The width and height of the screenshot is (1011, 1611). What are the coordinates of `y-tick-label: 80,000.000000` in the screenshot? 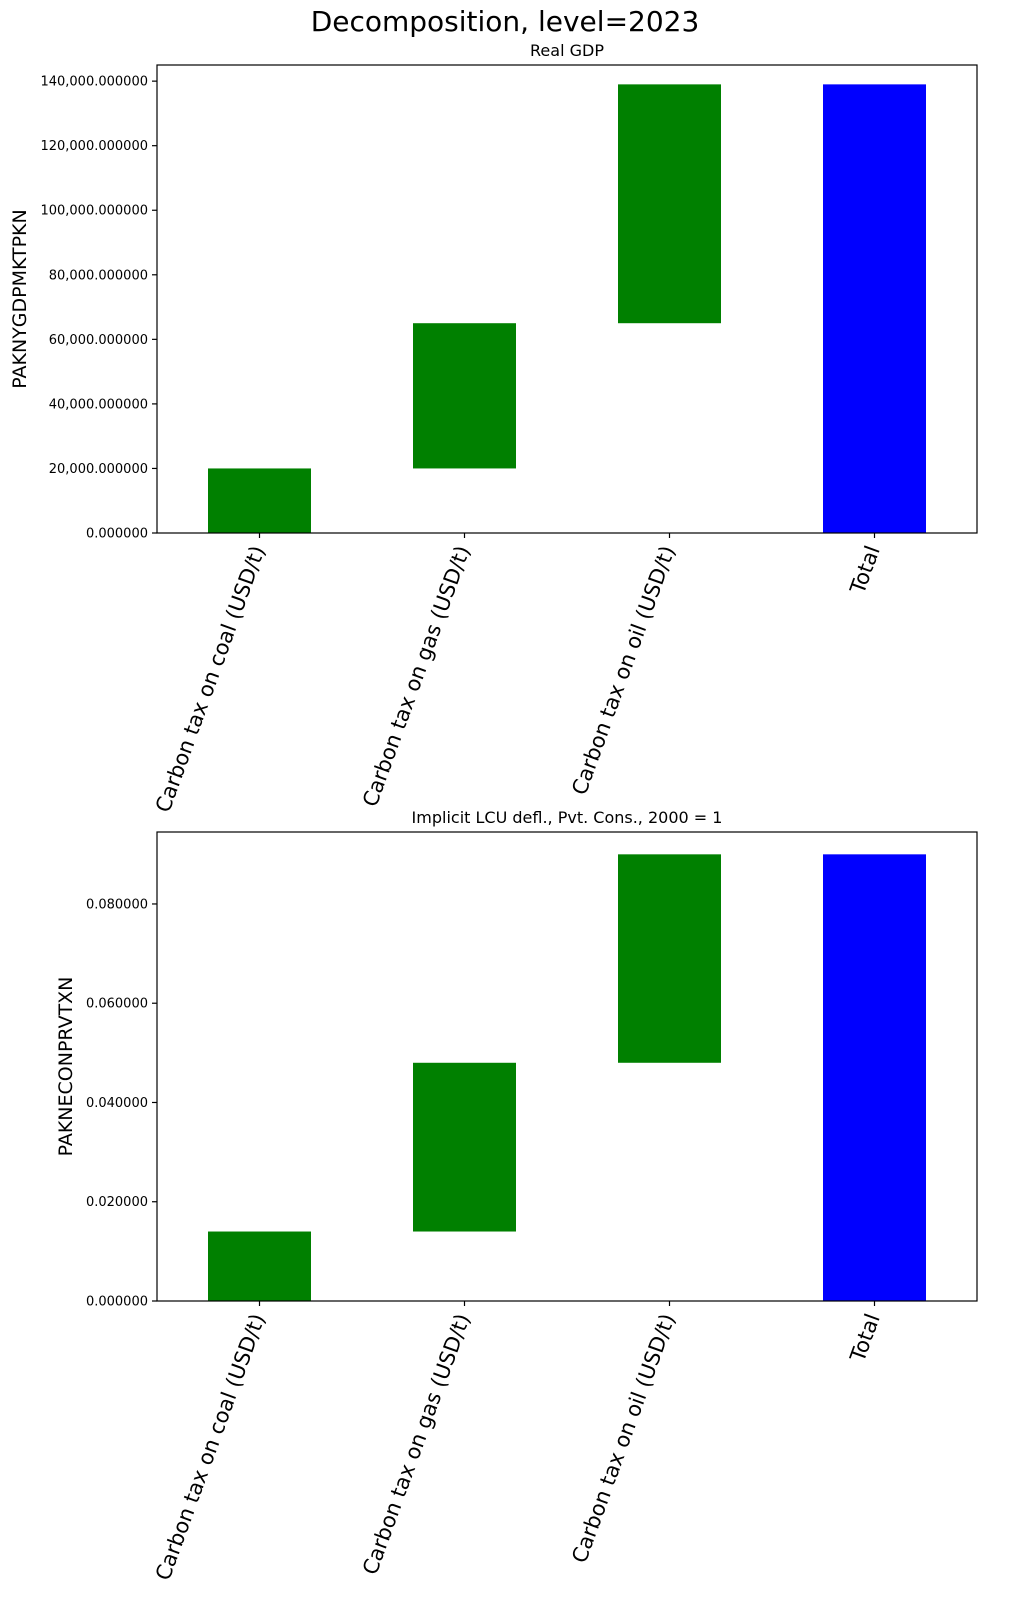 It's located at (98, 275).